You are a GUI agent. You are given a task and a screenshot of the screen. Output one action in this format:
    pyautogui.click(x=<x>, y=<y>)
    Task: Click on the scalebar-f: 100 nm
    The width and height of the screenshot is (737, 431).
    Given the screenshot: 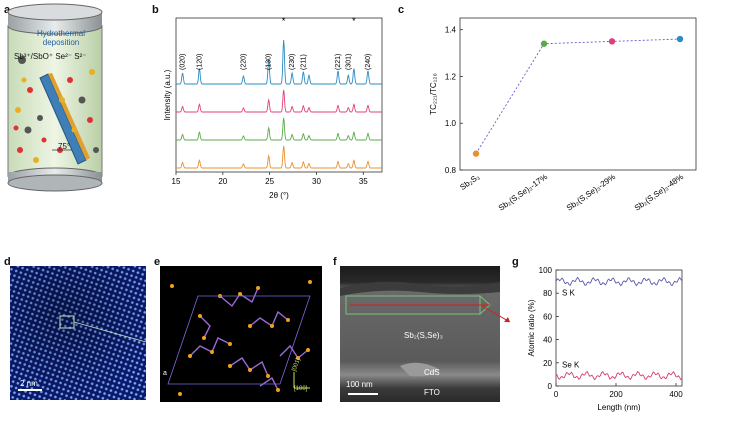 What is the action you would take?
    pyautogui.click(x=359, y=384)
    